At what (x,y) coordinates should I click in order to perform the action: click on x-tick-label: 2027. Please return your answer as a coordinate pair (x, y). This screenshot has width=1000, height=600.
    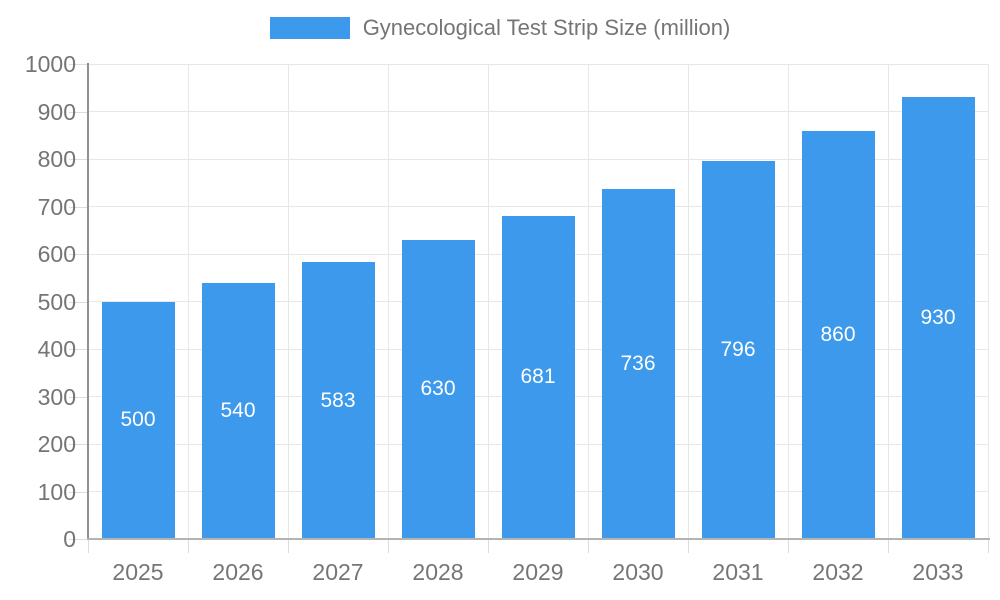
    Looking at the image, I should click on (338, 572).